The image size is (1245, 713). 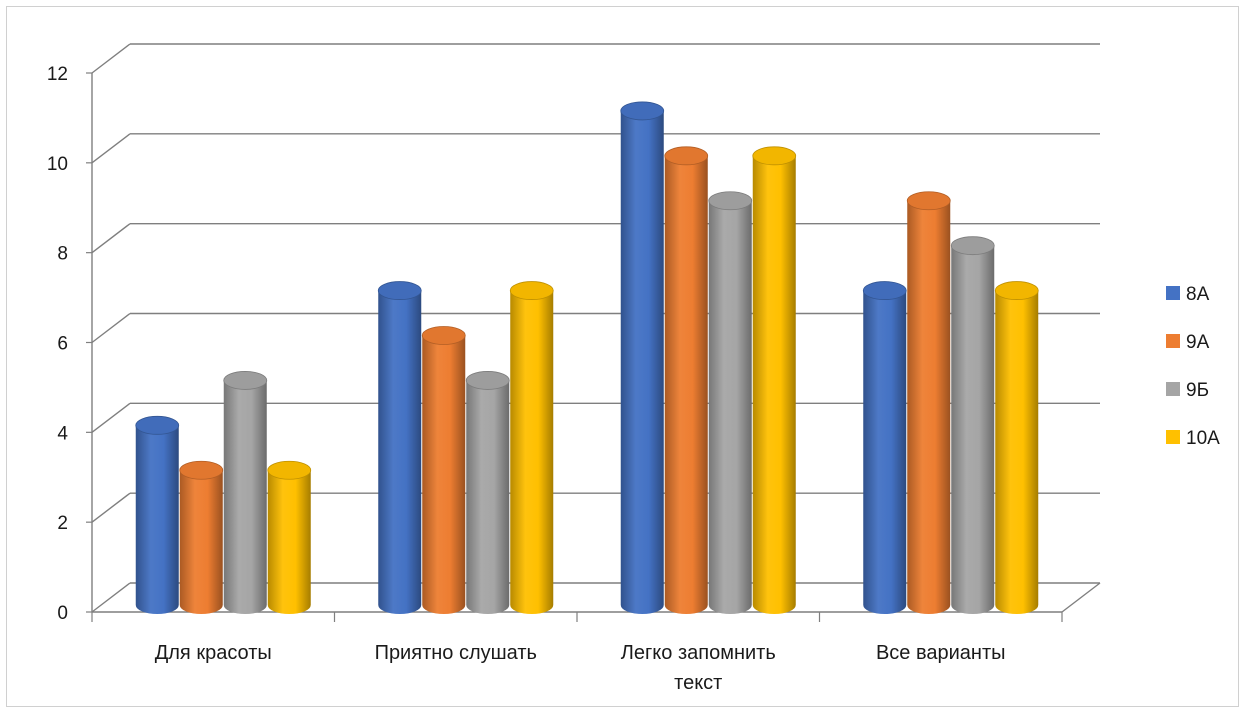 I want to click on bar-10А-2, so click(x=774, y=380).